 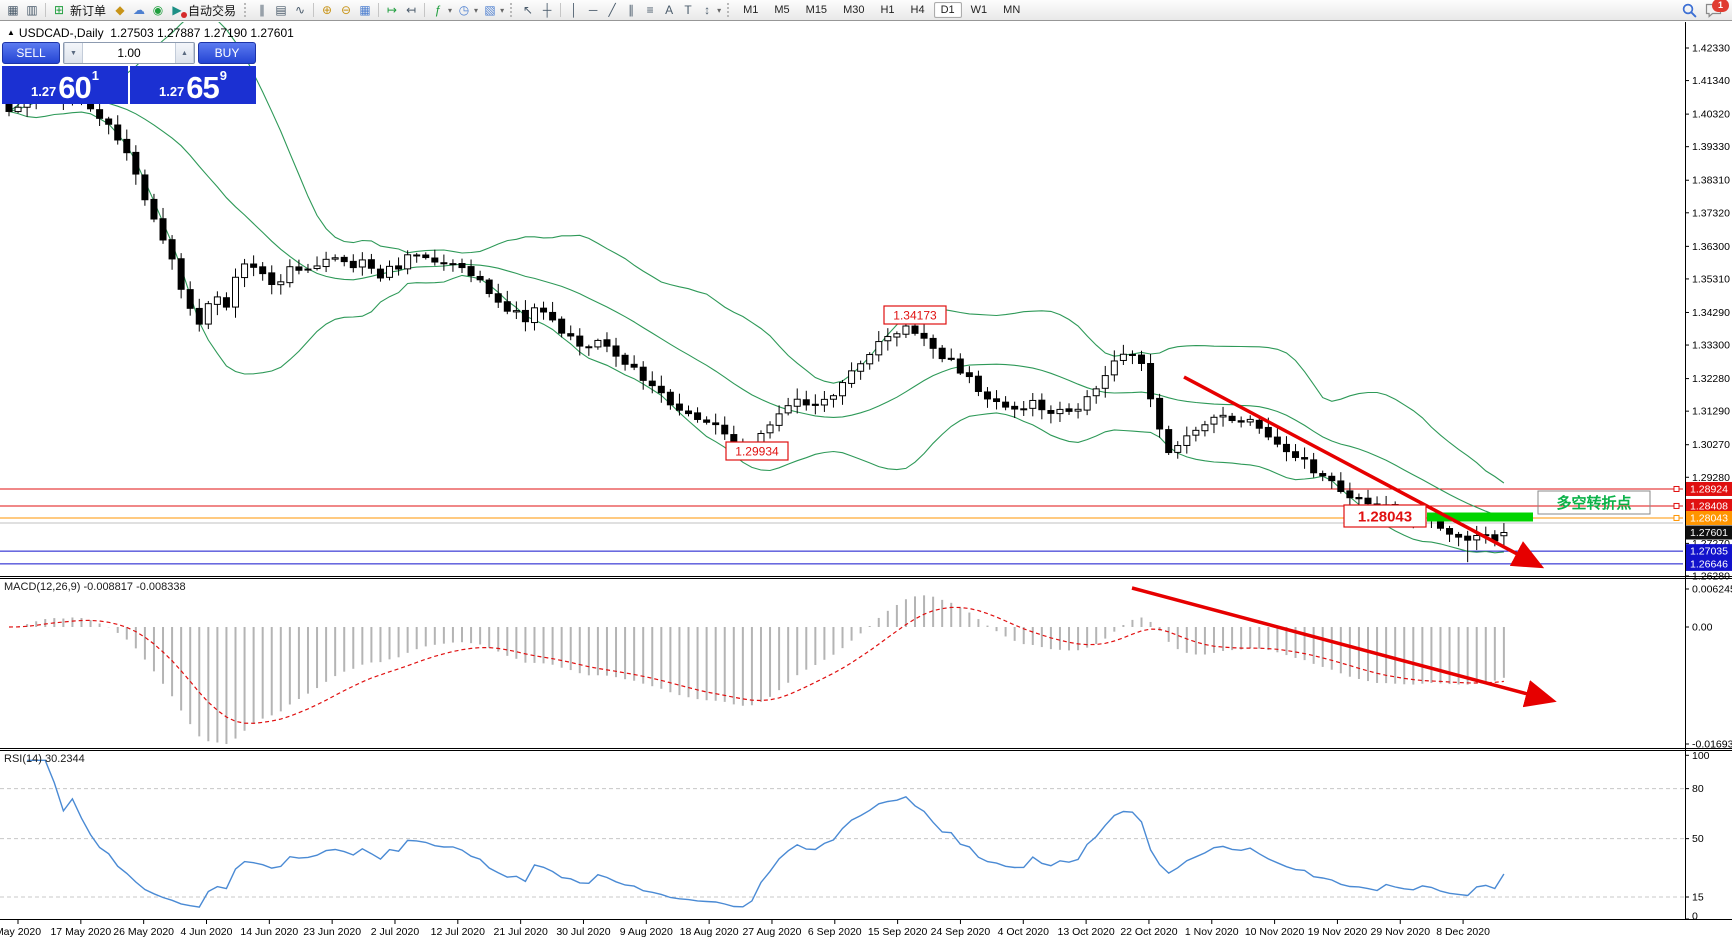 I want to click on timeframe-w1: W1, so click(x=979, y=10).